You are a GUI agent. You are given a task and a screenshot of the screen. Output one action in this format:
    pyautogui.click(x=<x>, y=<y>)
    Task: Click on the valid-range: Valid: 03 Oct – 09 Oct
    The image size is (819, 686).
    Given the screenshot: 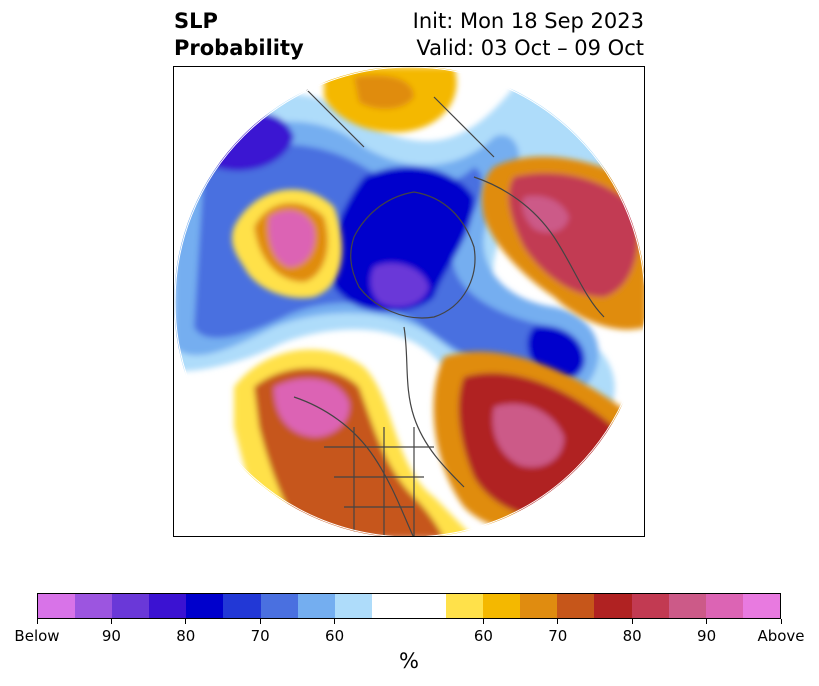 What is the action you would take?
    pyautogui.click(x=530, y=48)
    